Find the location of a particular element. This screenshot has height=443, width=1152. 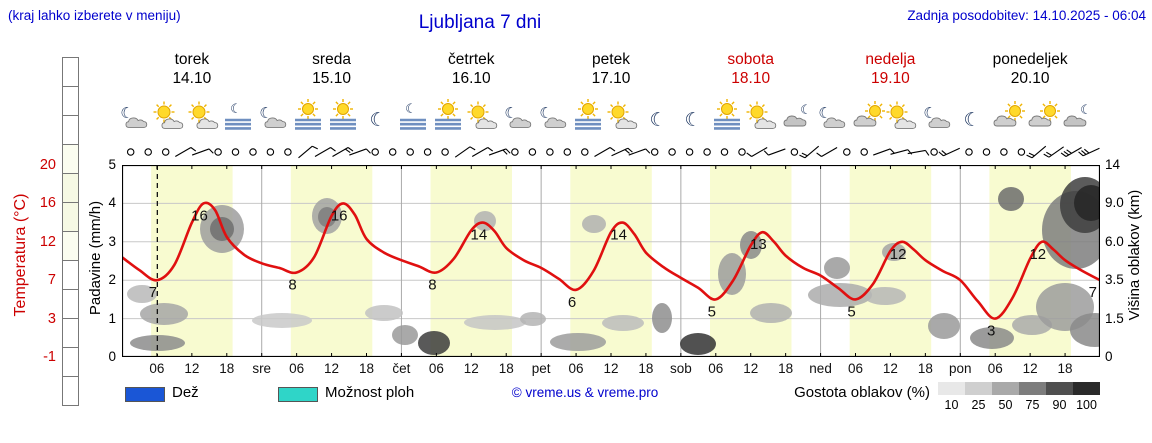

day-date: 19.10 is located at coordinates (890, 78).